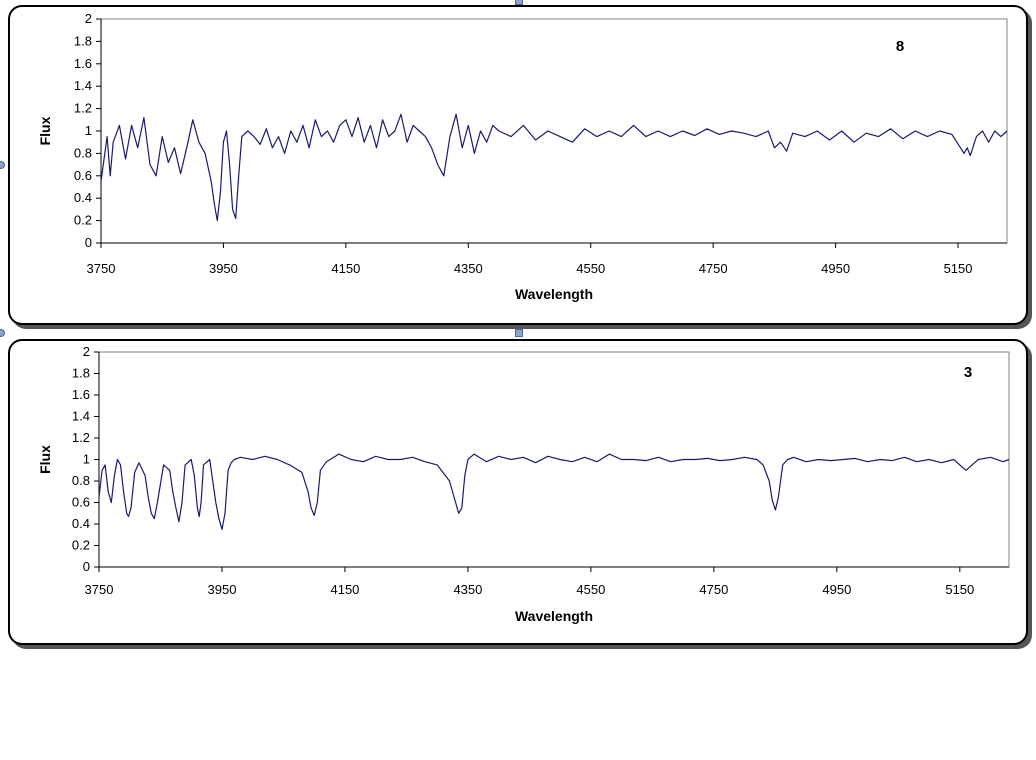  Describe the element at coordinates (519, 333) in the screenshot. I see `resize-handle-middle` at that location.